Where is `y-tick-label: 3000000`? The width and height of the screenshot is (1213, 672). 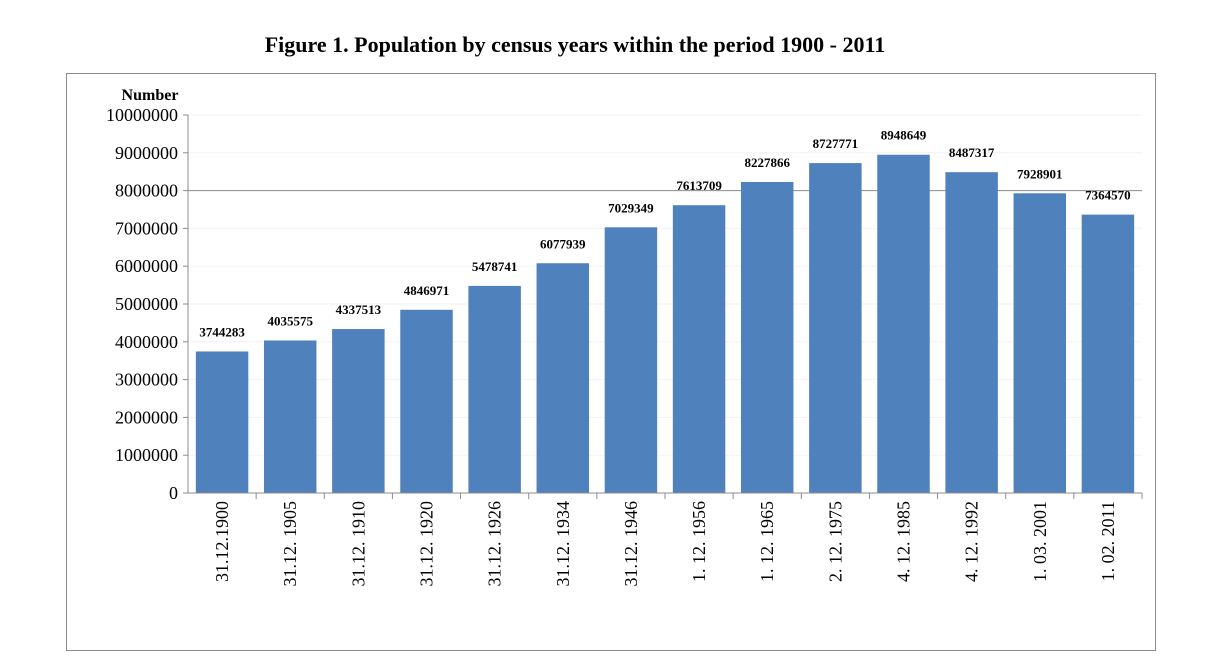 y-tick-label: 3000000 is located at coordinates (146, 380).